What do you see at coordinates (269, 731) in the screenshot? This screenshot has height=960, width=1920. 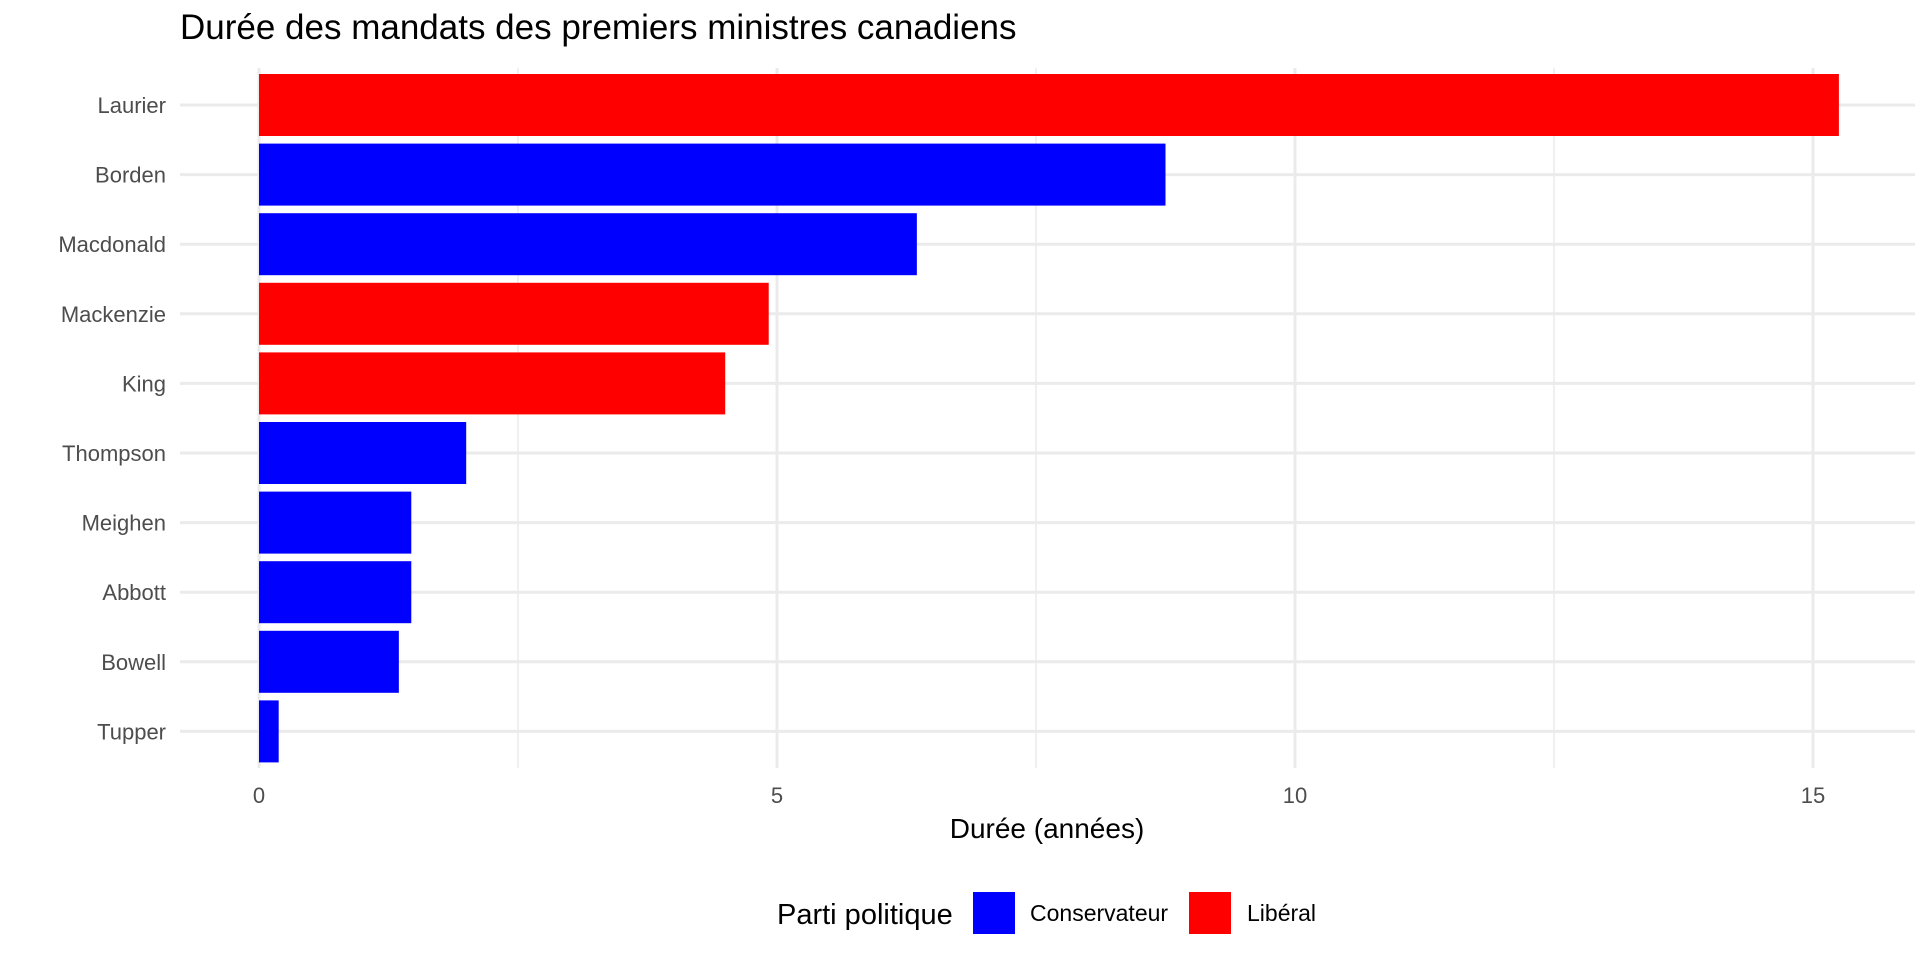 I see `bar-tupper` at bounding box center [269, 731].